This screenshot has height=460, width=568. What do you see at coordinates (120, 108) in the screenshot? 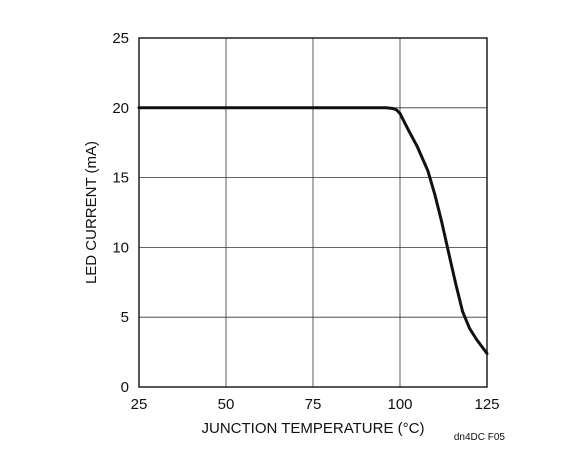
I see `y-tick-label: 20` at bounding box center [120, 108].